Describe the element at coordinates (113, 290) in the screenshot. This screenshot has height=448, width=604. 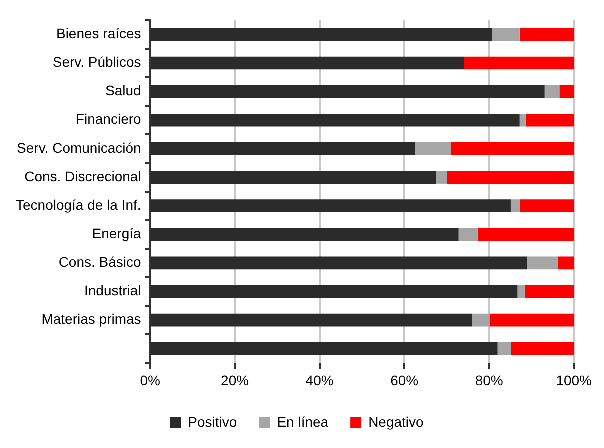
I see `y-tick-label: Industrial` at that location.